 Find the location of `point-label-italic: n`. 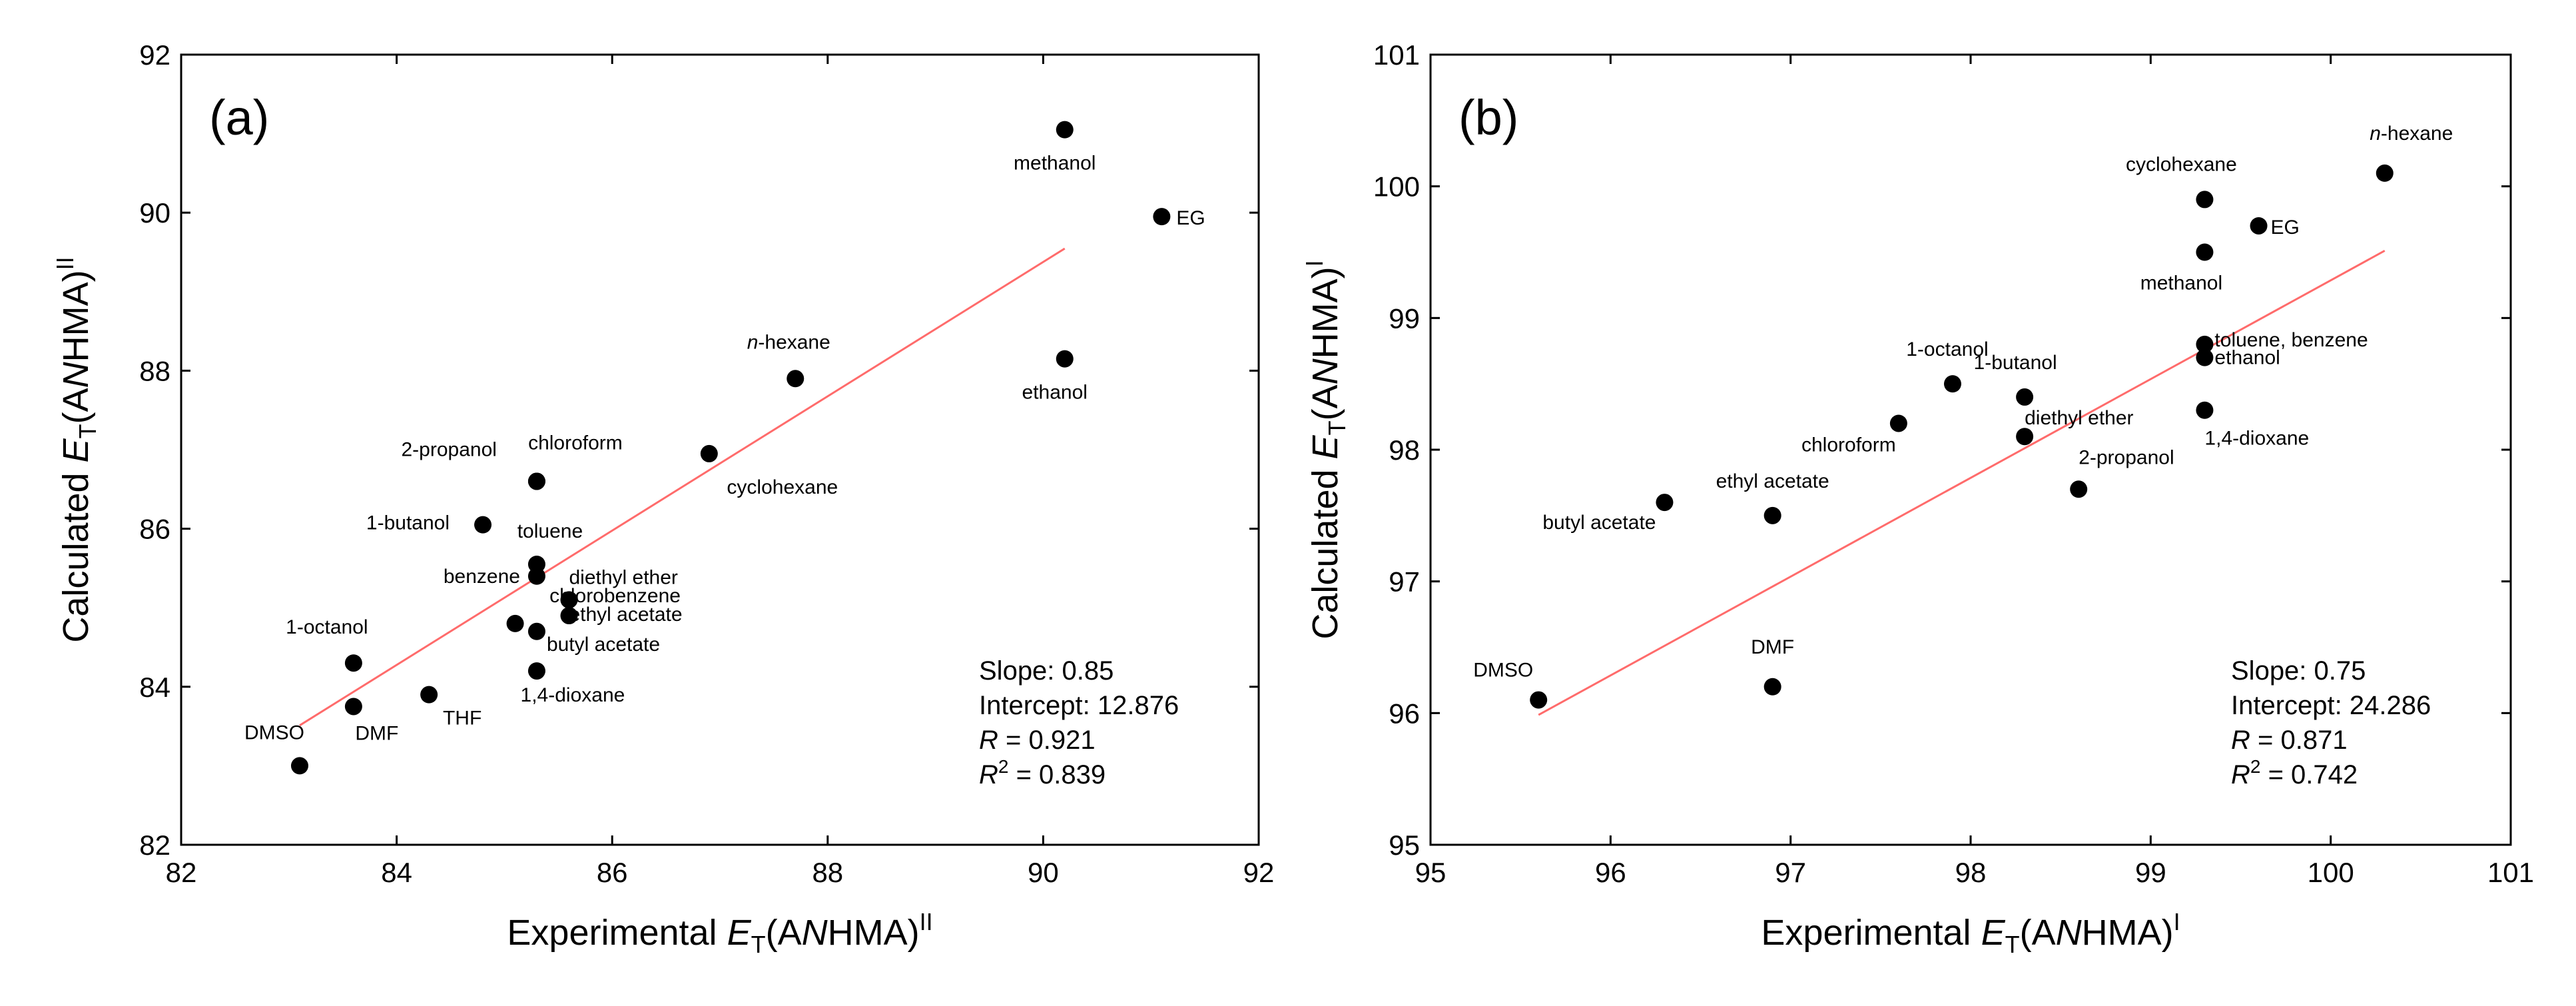

point-label-italic: n is located at coordinates (753, 342).